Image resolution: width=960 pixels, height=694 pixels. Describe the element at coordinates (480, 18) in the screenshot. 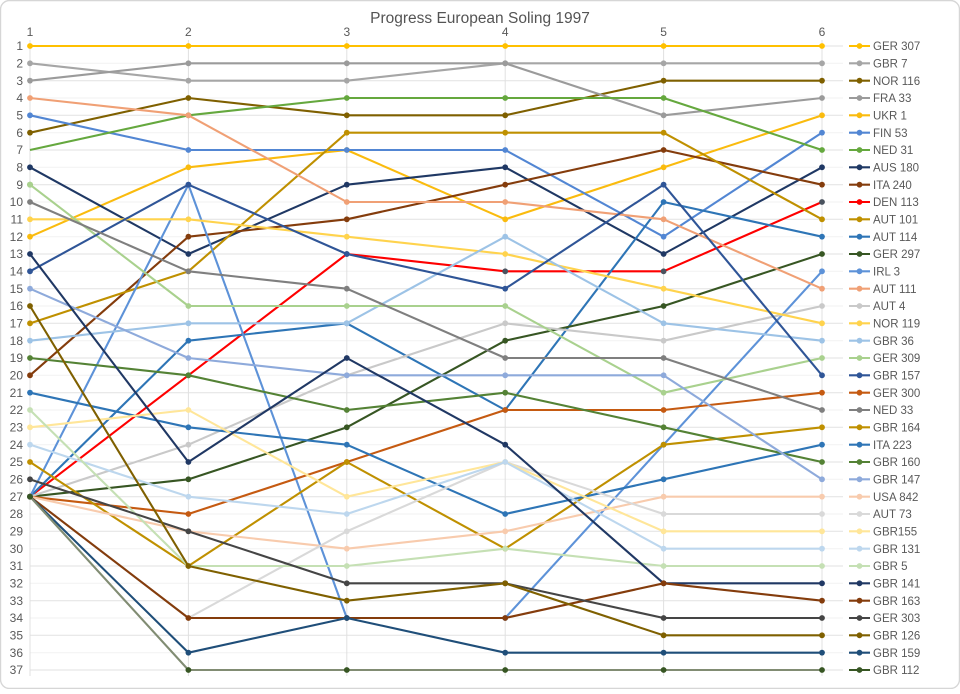

I see `svg-text: Progress European Soling 1997` at that location.